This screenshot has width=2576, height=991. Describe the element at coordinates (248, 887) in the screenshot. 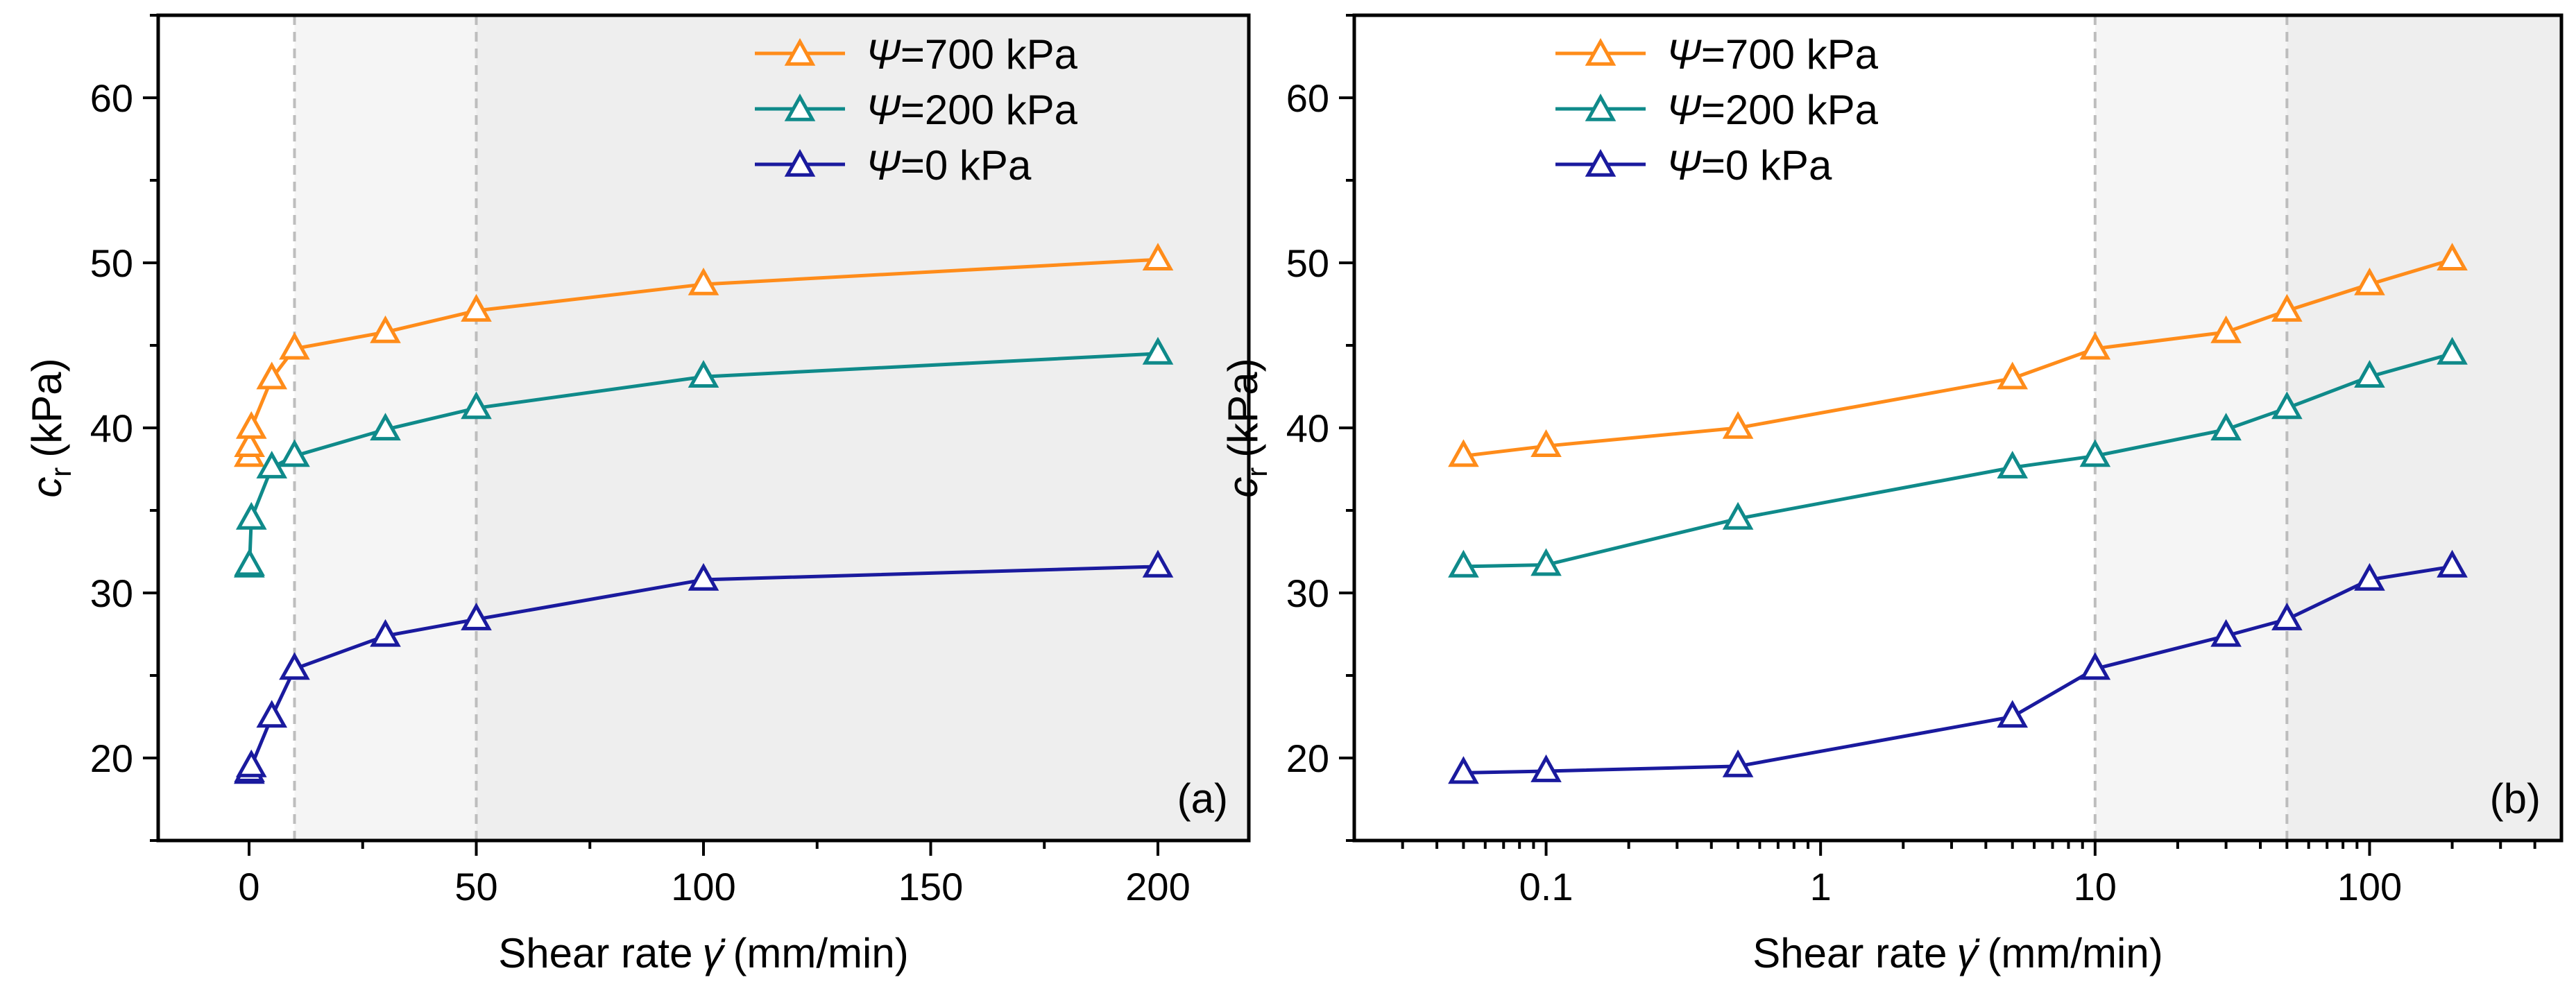

I see `x-tick-label: 0` at that location.